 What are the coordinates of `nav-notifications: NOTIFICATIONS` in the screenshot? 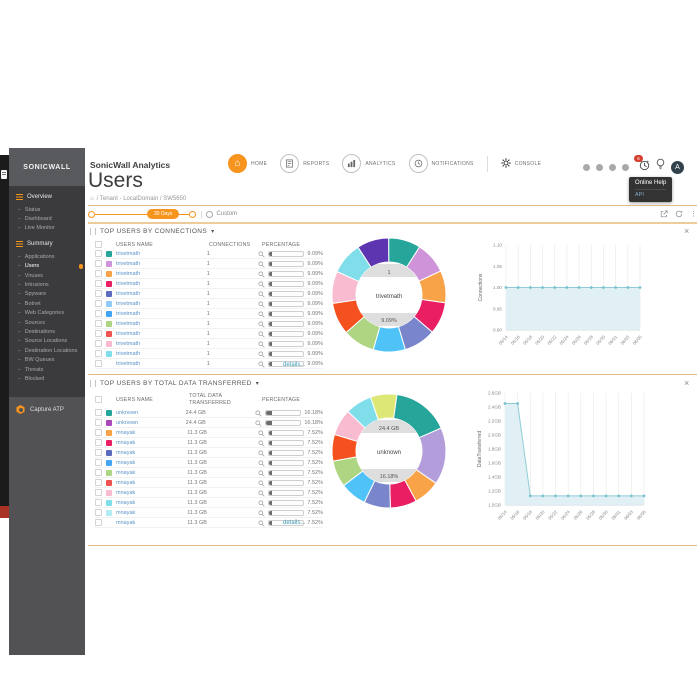 It's located at (441, 163).